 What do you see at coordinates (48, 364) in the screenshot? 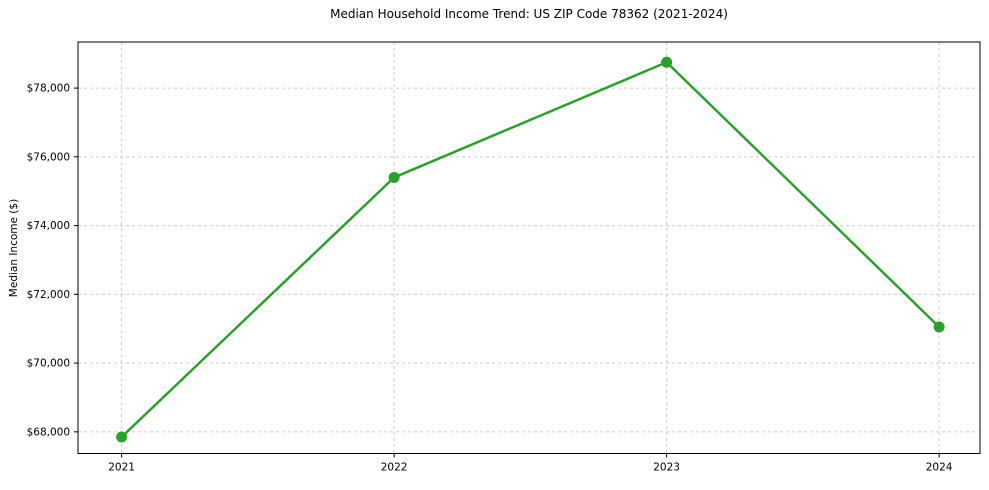
I see `y-tick-label: $70,000` at bounding box center [48, 364].